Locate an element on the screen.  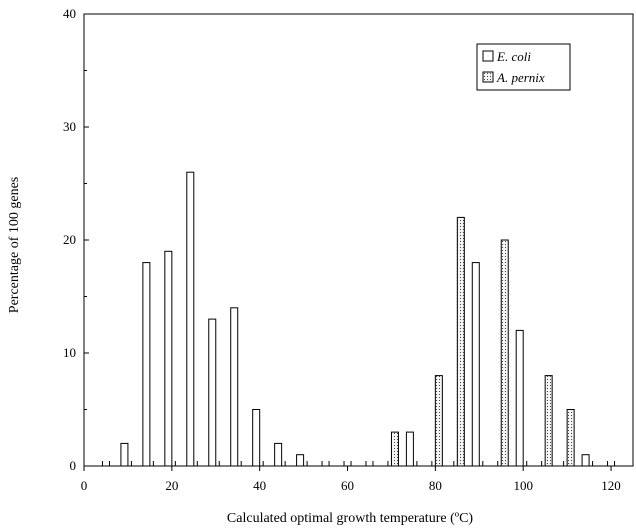
legend-label-a-pernix: A. pernix is located at coordinates (520, 77).